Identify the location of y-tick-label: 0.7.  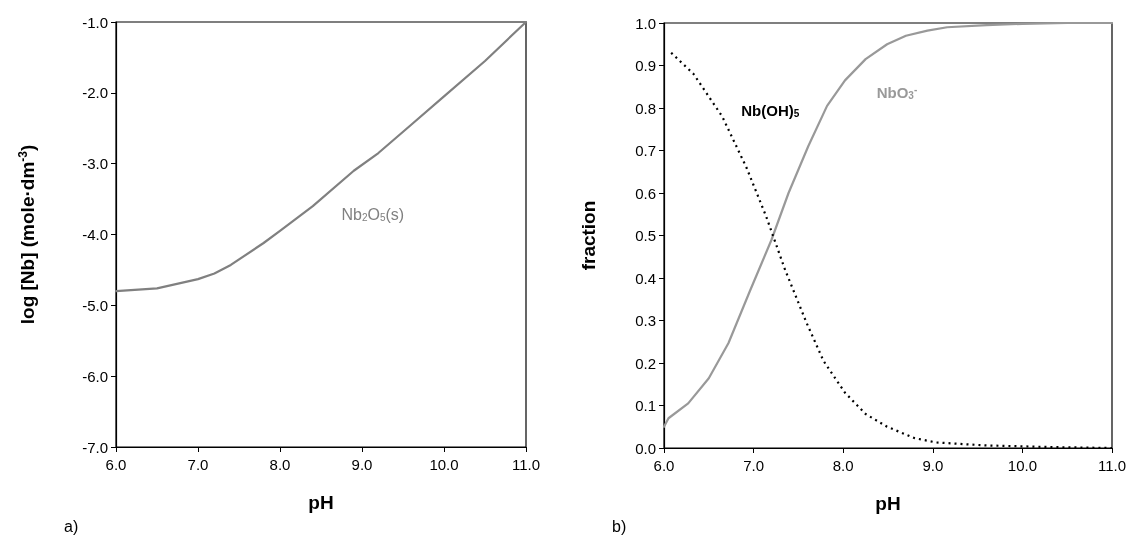
(645, 150).